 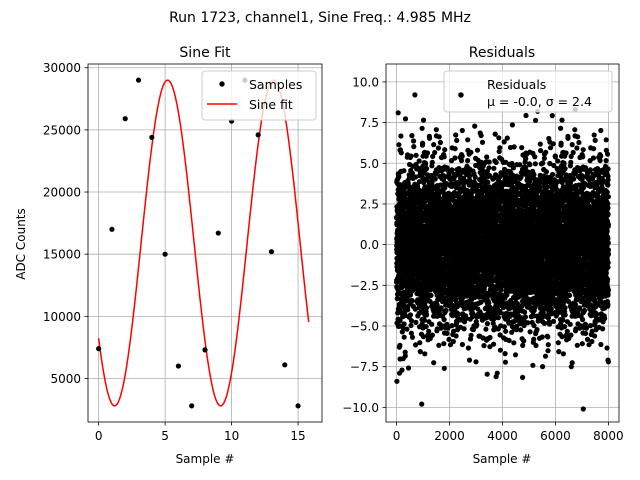 I want to click on sine-fit-y-tick-label: 30000, so click(x=62, y=68).